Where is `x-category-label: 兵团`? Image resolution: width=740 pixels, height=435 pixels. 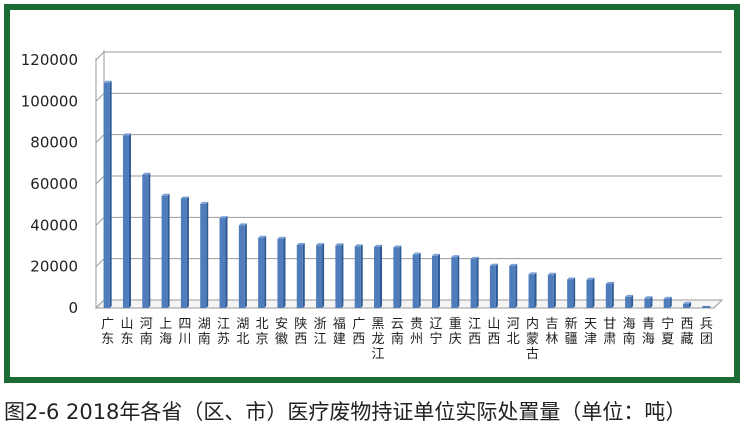
x-category-label: 兵团 is located at coordinates (706, 332).